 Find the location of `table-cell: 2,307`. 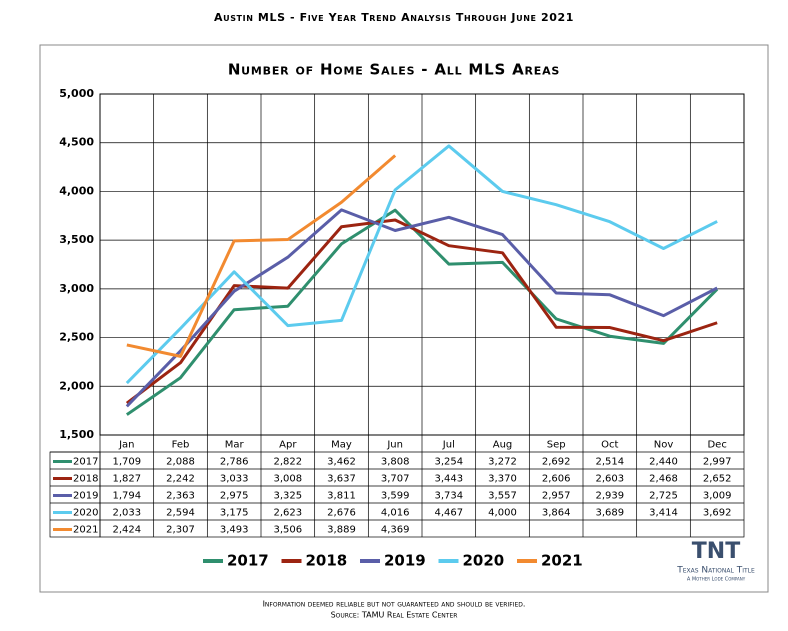

table-cell: 2,307 is located at coordinates (180, 530).